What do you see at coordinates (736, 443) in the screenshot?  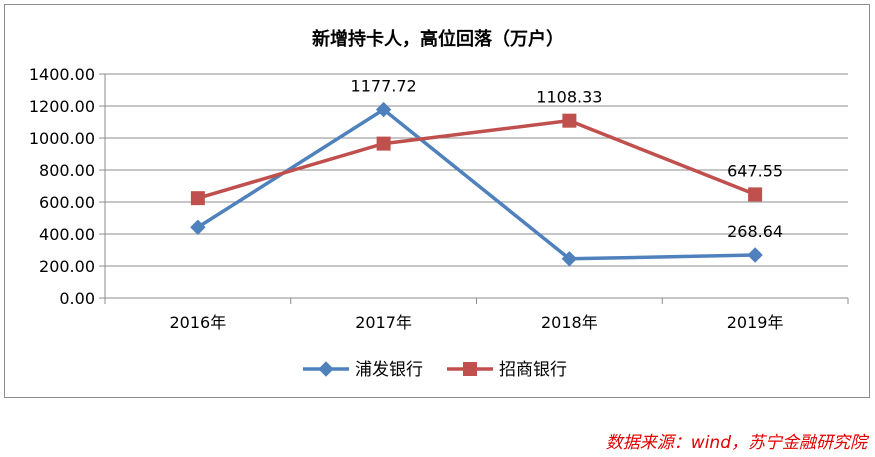 I see `source-note: 数据来源：wind，苏宁金融研究院` at bounding box center [736, 443].